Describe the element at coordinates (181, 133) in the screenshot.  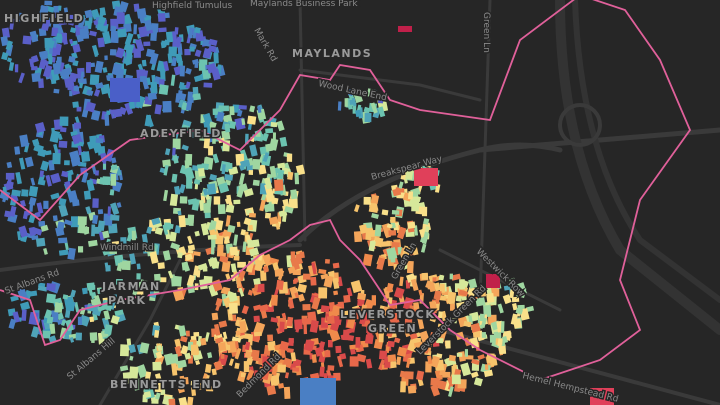
I see `place-label: ADEYFIELD` at that location.